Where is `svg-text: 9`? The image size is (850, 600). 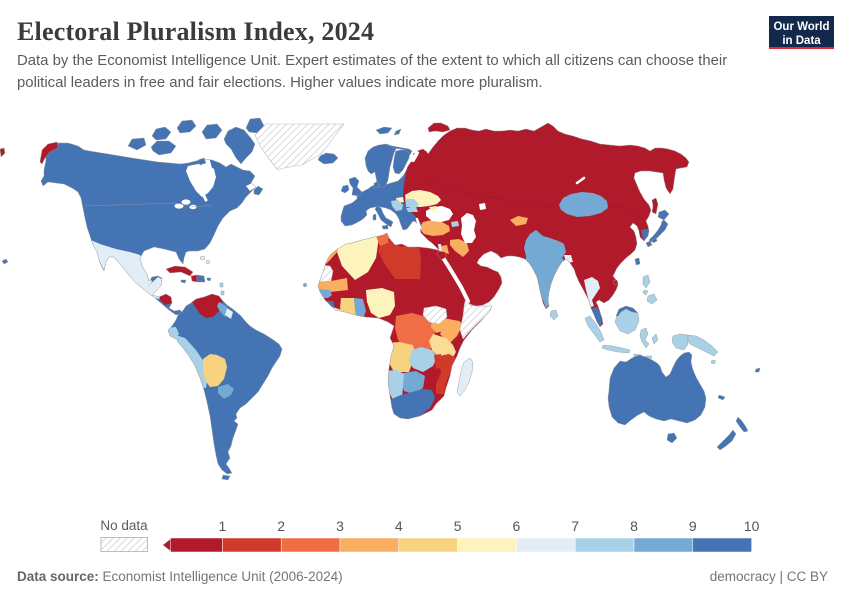 svg-text: 9 is located at coordinates (693, 526).